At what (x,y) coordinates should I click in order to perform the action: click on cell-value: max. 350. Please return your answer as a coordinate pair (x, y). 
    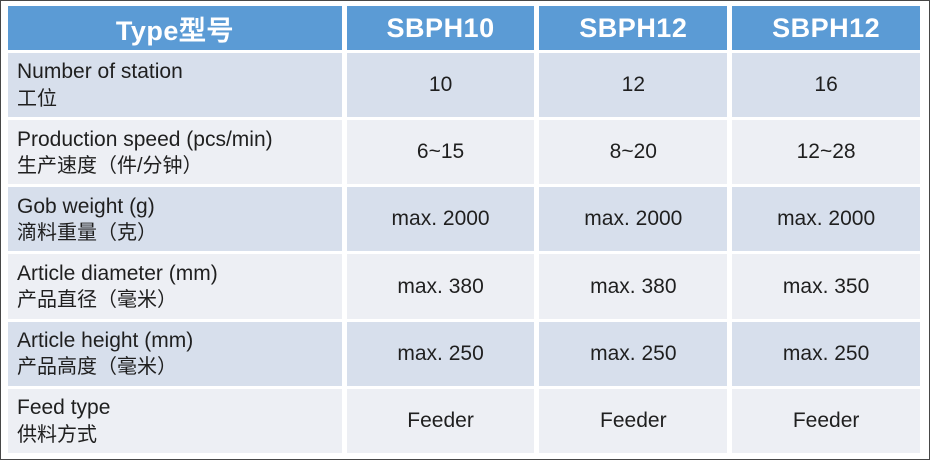
    Looking at the image, I should click on (826, 286).